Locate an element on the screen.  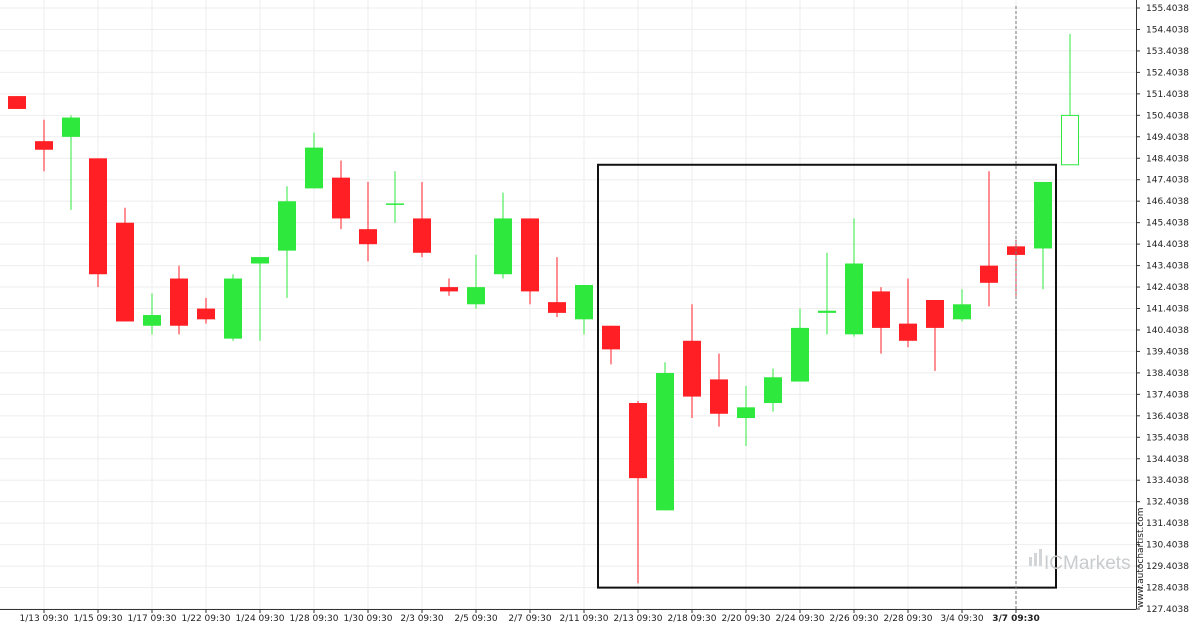
y-tick-label: 129.4038 is located at coordinates (1167, 567).